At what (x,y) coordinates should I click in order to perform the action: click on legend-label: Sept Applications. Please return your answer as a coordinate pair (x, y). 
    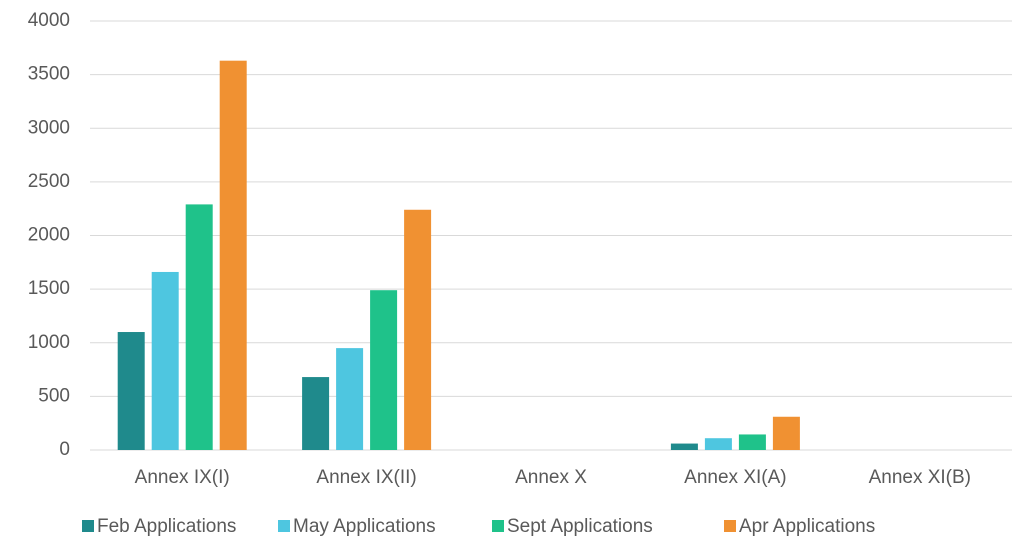
    Looking at the image, I should click on (580, 526).